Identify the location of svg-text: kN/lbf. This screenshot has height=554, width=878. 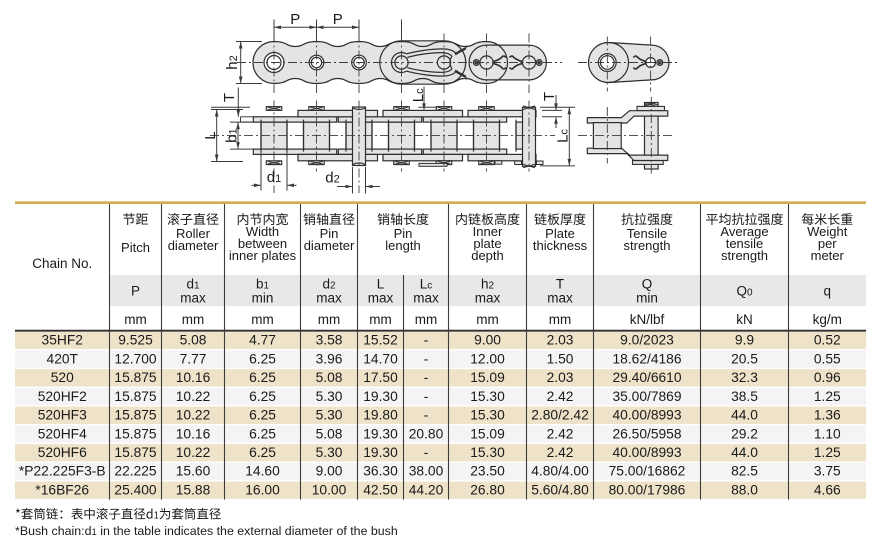
(647, 319).